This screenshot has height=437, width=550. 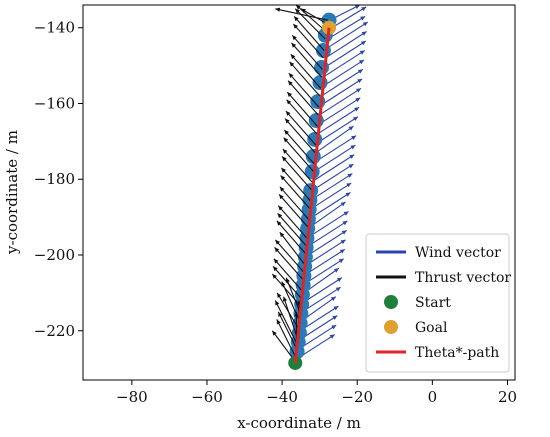 What do you see at coordinates (507, 397) in the screenshot?
I see `x-tick-label-5: 20` at bounding box center [507, 397].